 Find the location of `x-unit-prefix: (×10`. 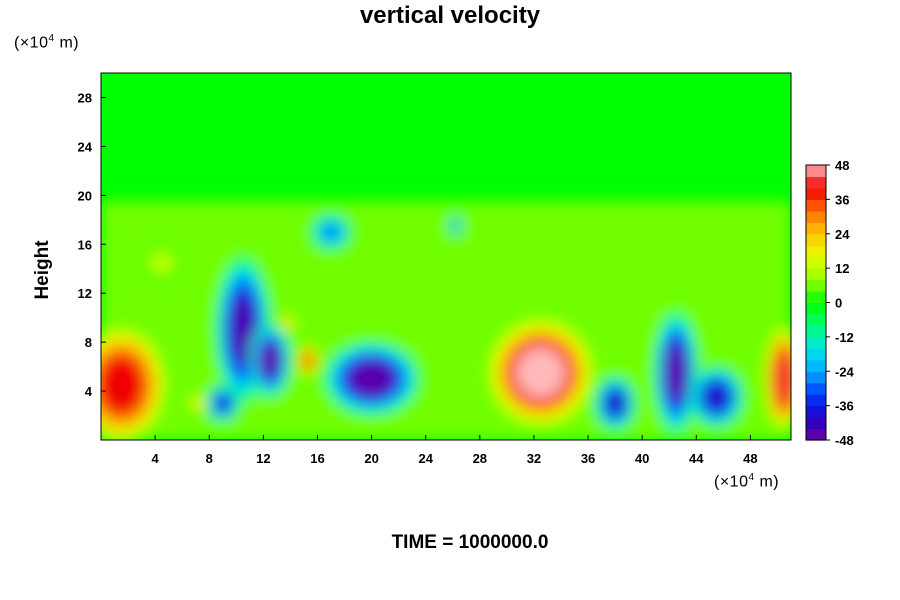

x-unit-prefix: (×10 is located at coordinates (731, 482).